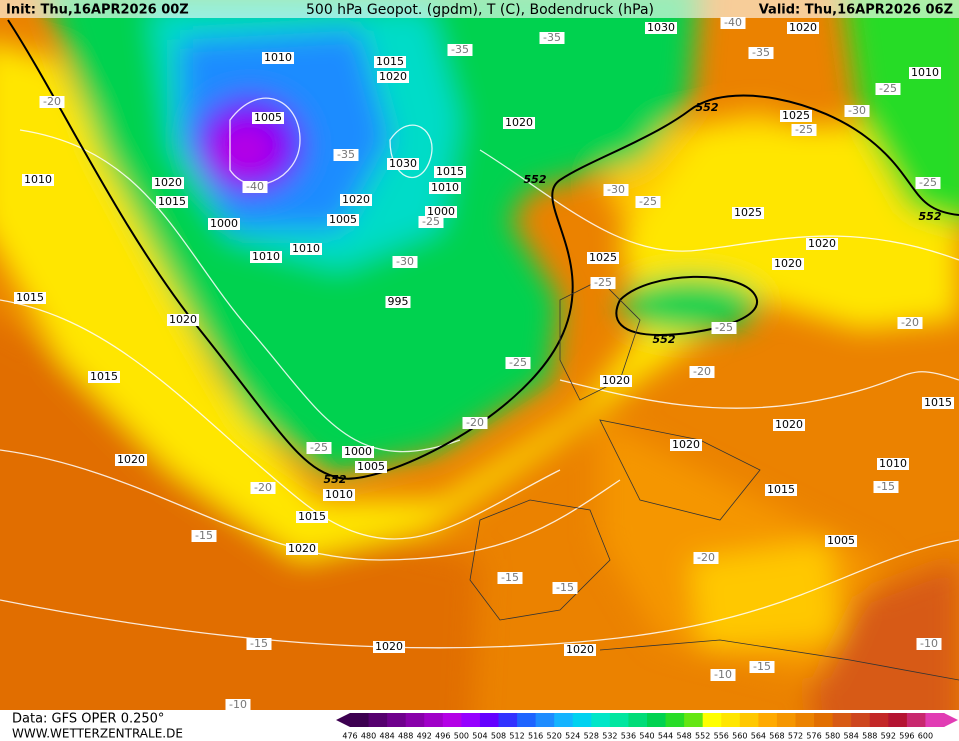 The image size is (959, 741). Describe the element at coordinates (951, 720) in the screenshot. I see `scale-arrow-right` at that location.